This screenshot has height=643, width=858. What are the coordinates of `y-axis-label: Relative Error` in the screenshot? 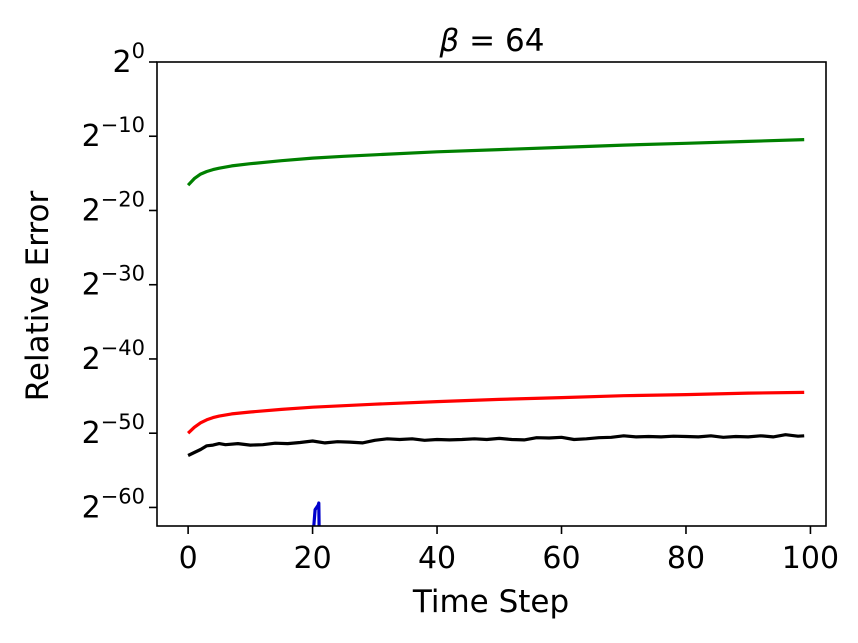 It's located at (38, 296).